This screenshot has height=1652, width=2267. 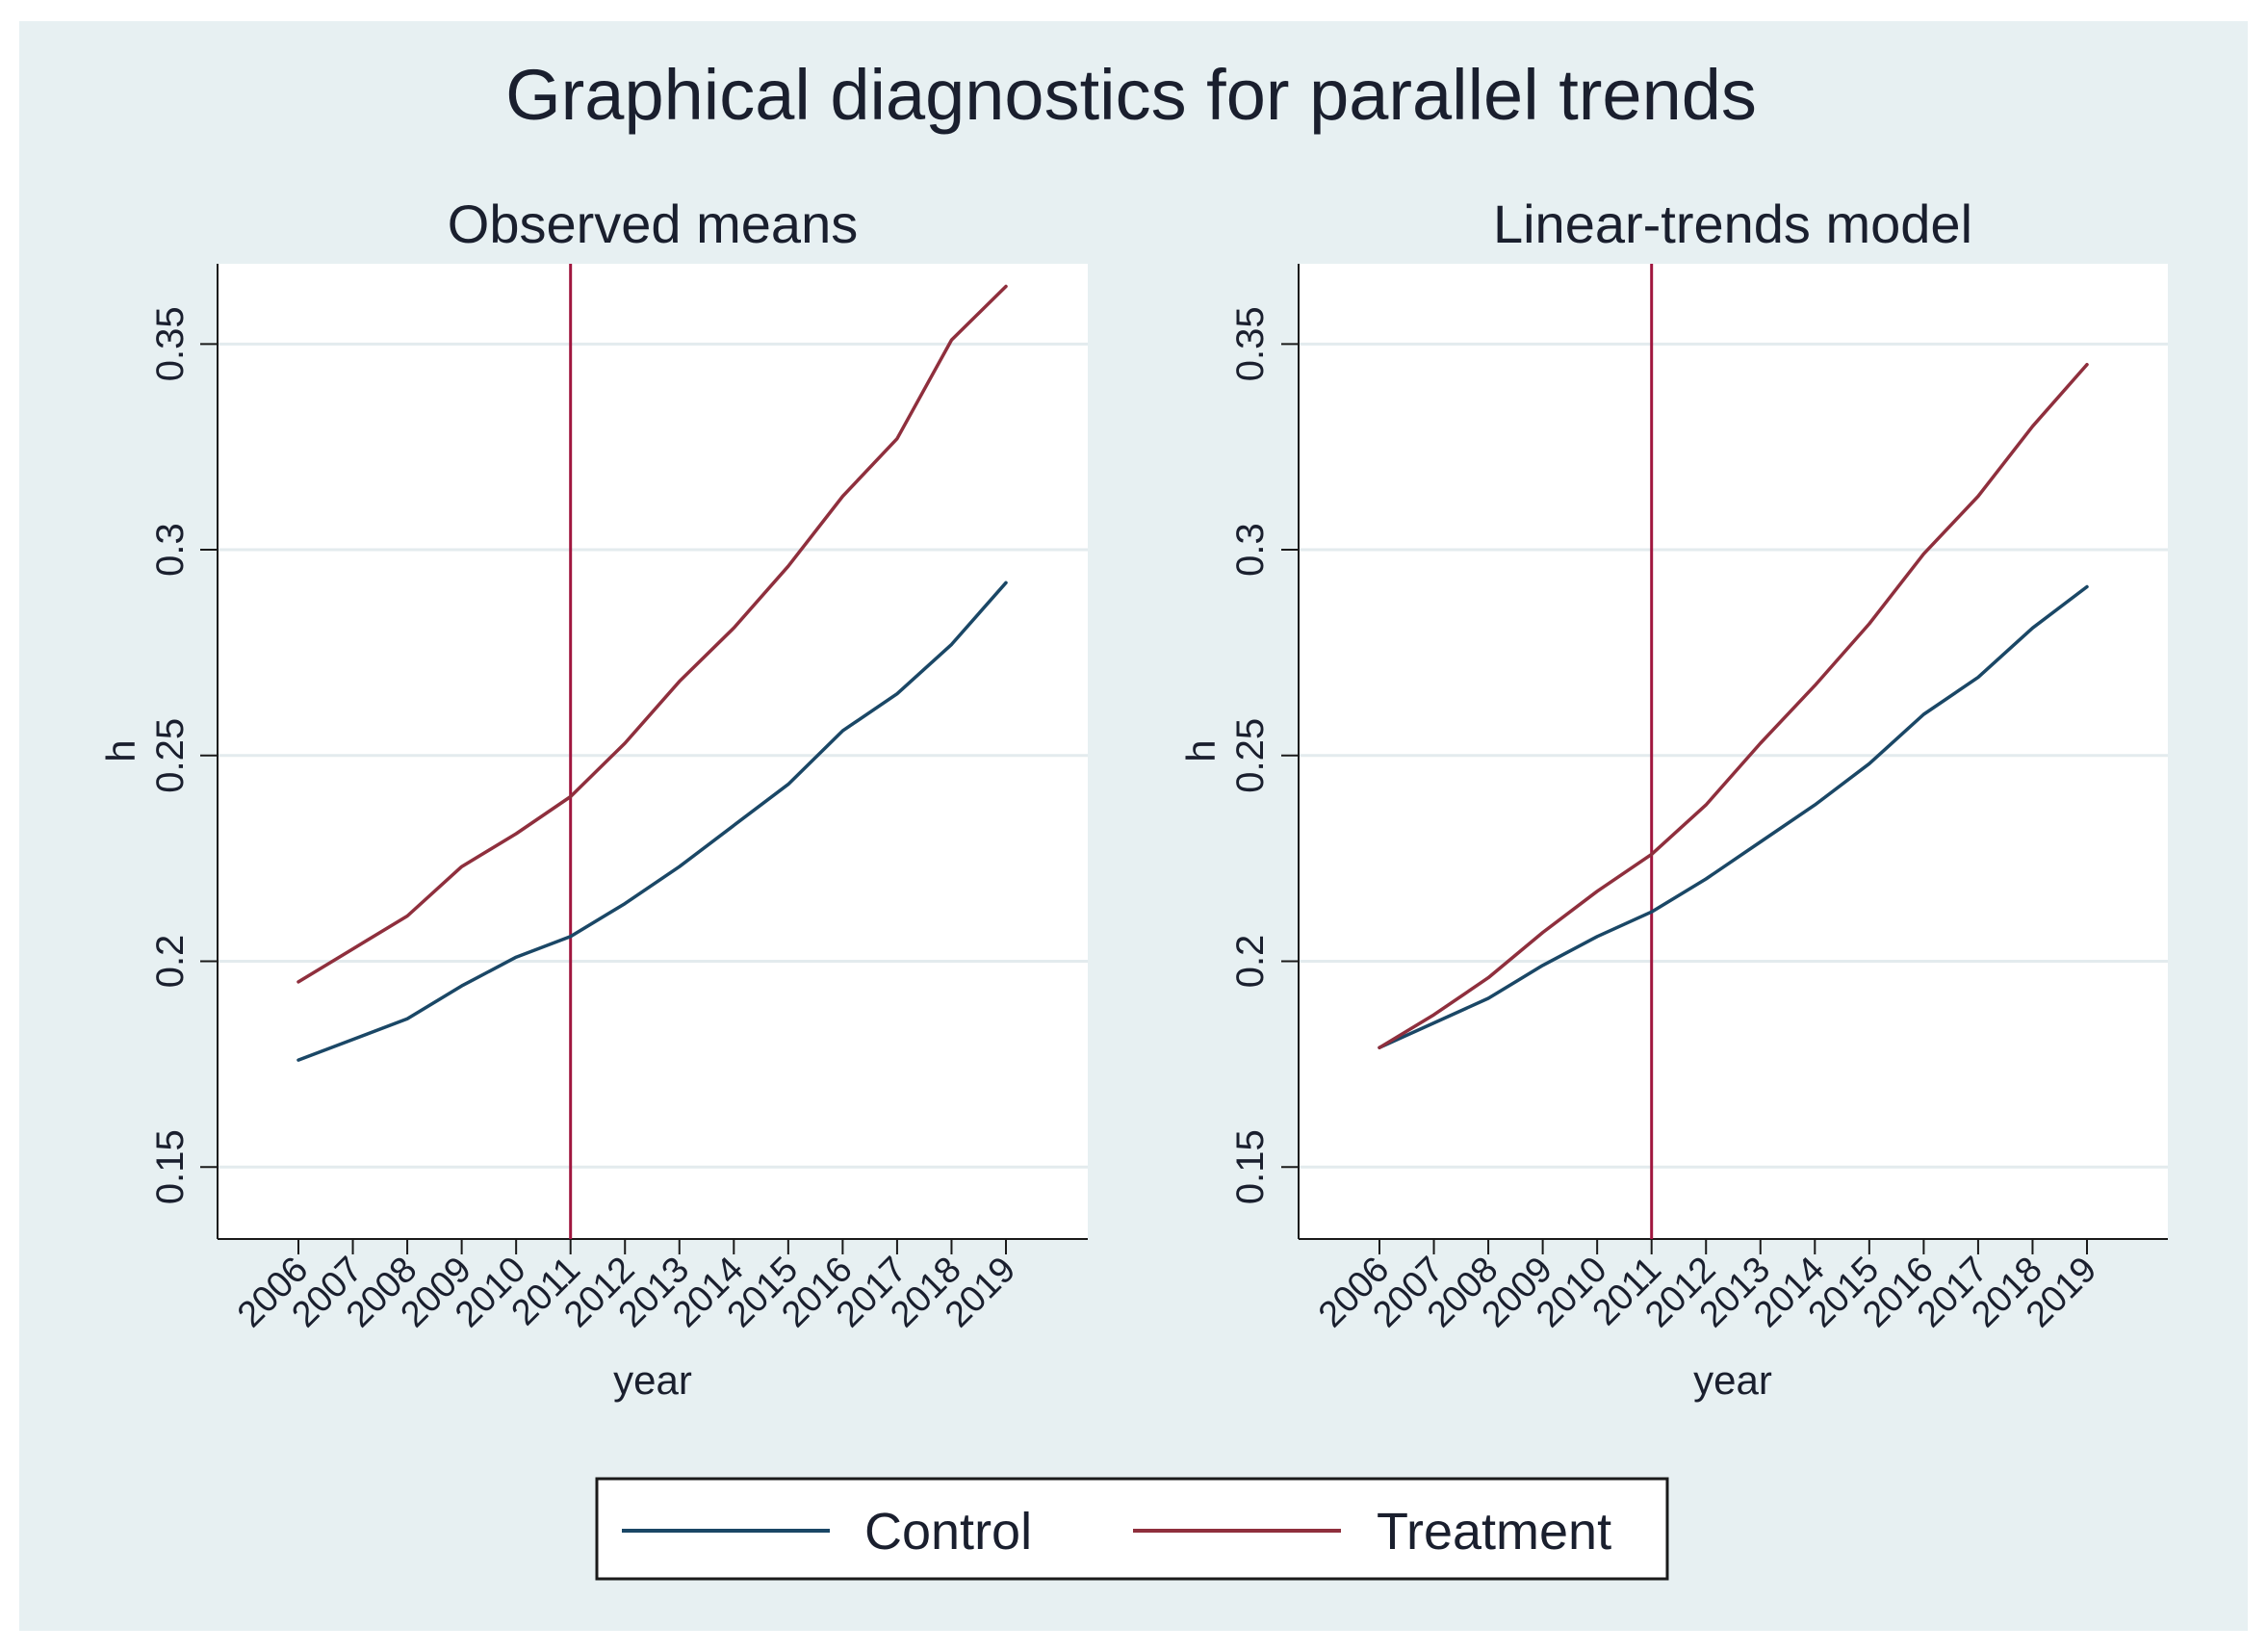 I want to click on legend-control-label: Control, so click(x=948, y=1532).